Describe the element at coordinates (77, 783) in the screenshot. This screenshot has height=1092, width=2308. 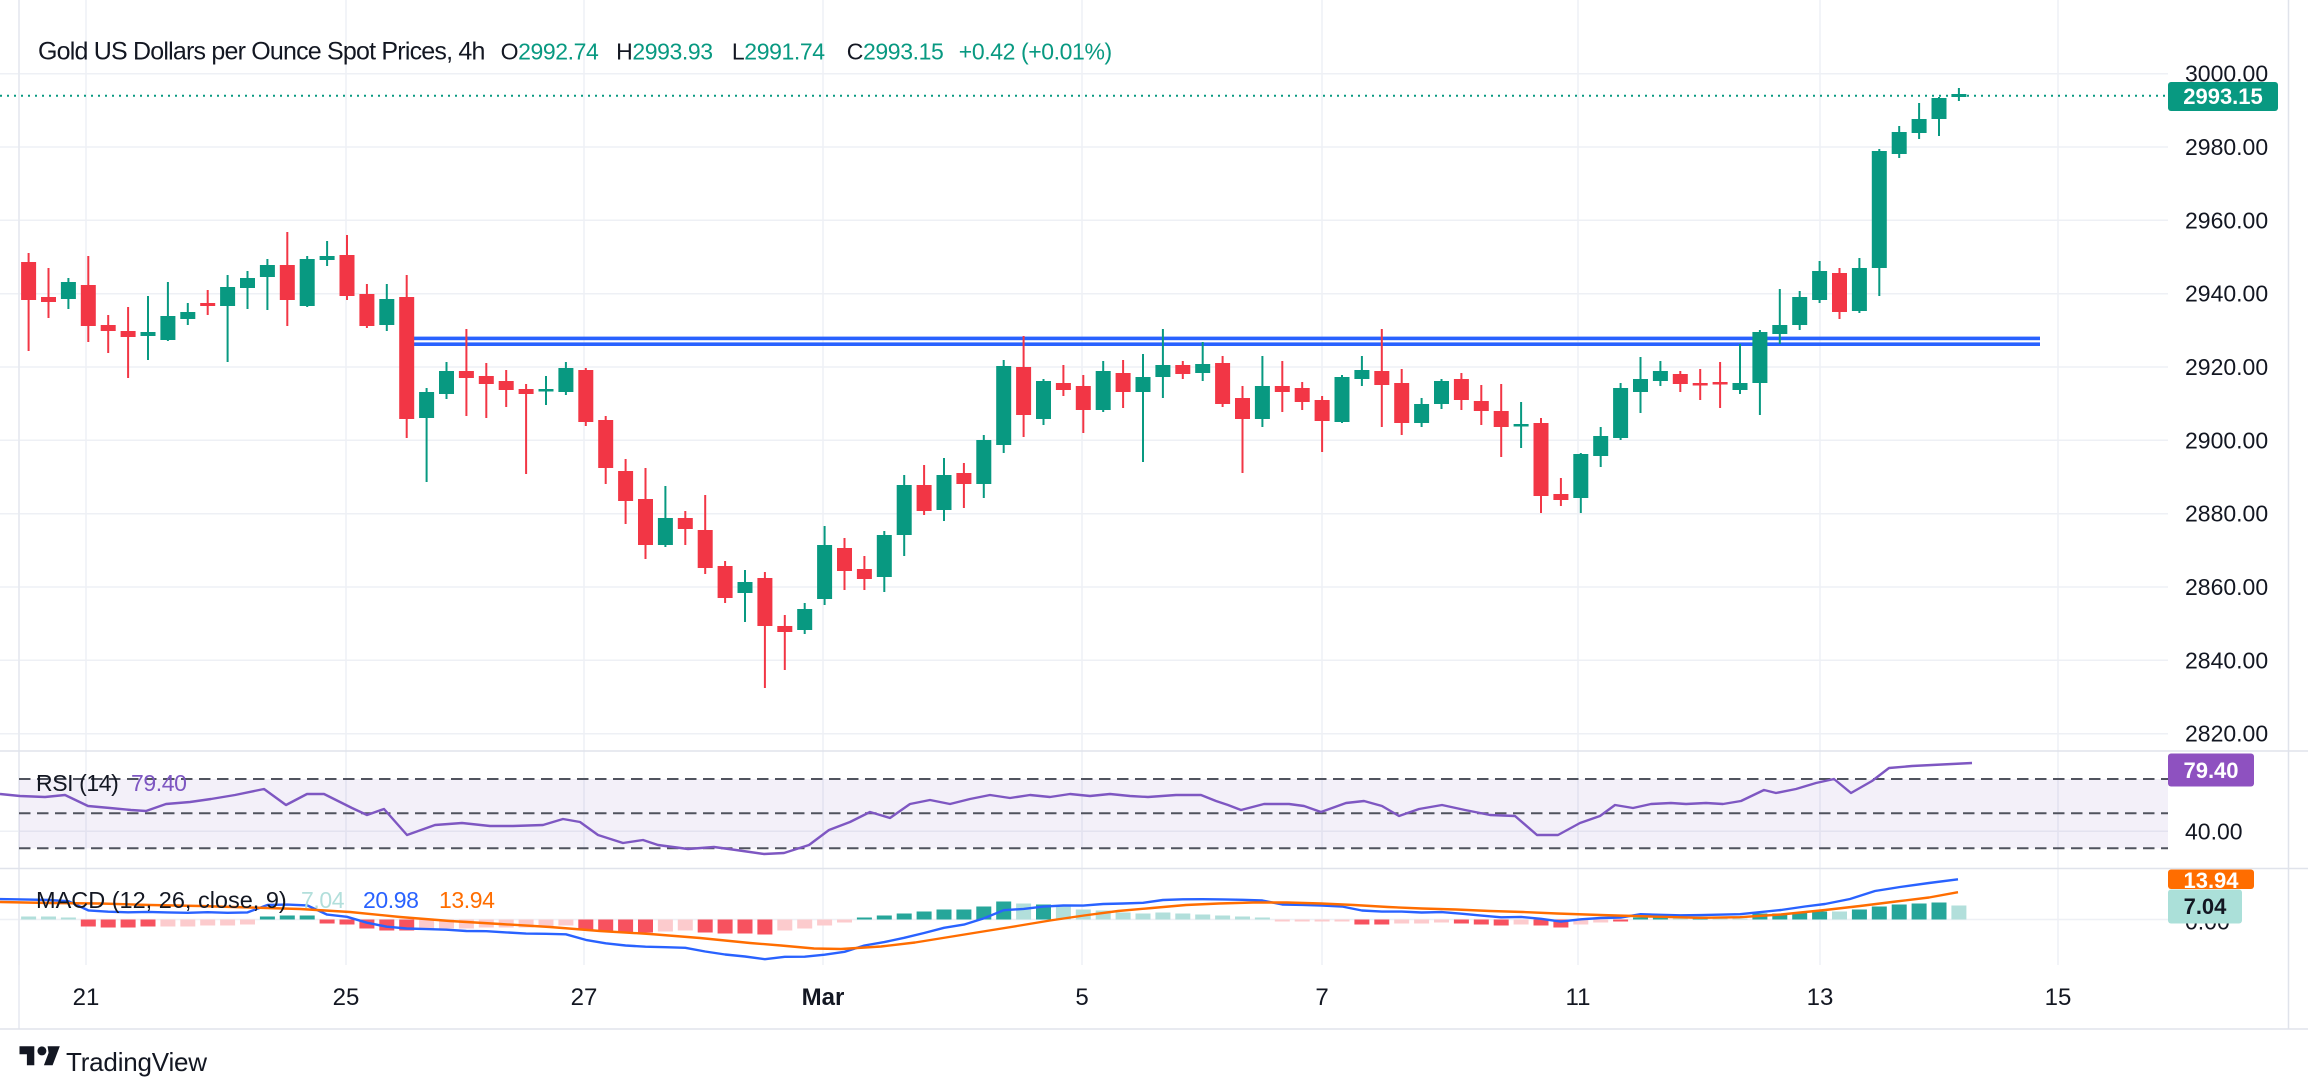
I see `svg-text: RSI (14)` at that location.